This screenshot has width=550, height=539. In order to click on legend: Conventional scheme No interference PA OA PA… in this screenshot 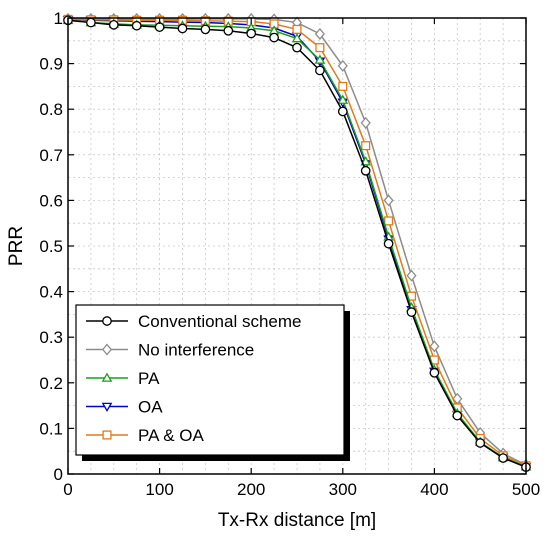, I will do `click(212, 382)`.